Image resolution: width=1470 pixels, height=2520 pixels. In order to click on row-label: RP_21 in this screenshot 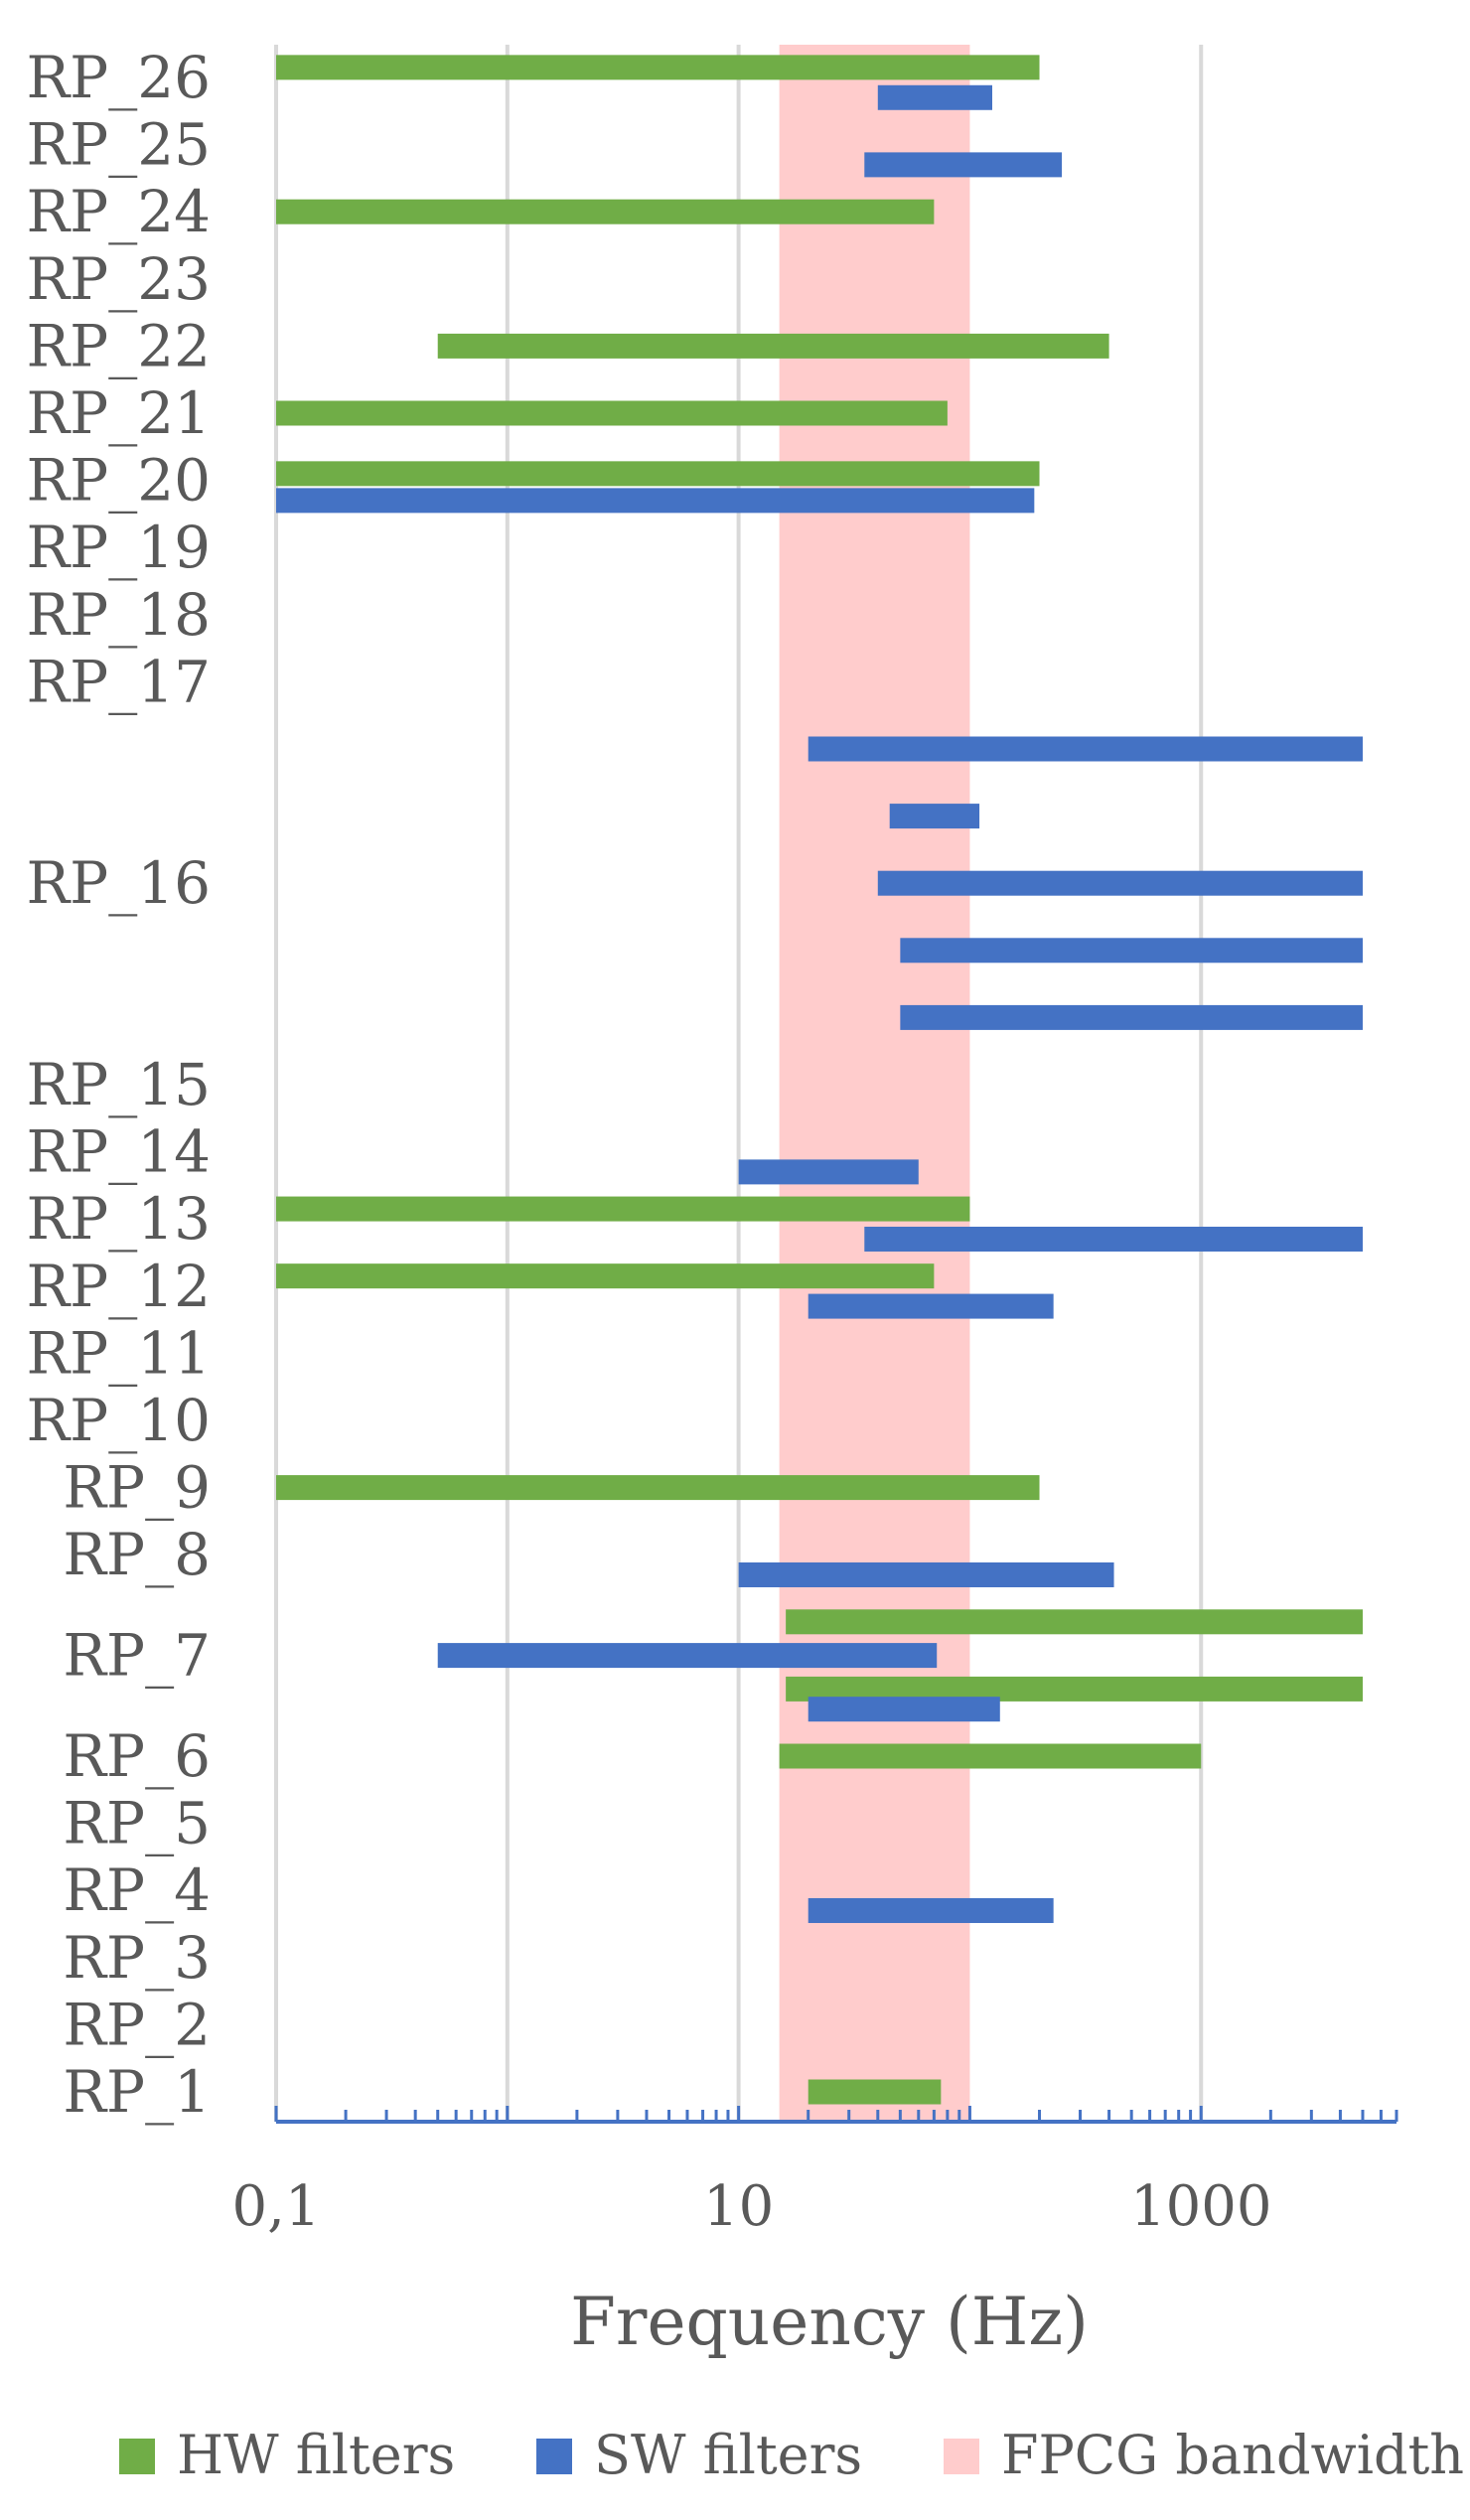, I will do `click(119, 413)`.